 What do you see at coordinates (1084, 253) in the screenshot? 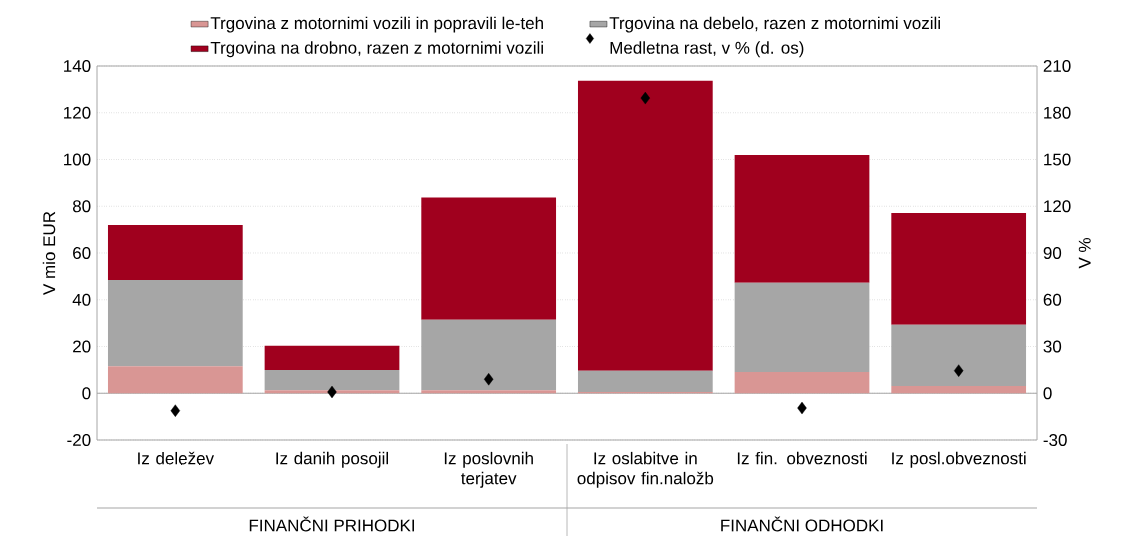
I see `y2-axis-title: V %` at bounding box center [1084, 253].